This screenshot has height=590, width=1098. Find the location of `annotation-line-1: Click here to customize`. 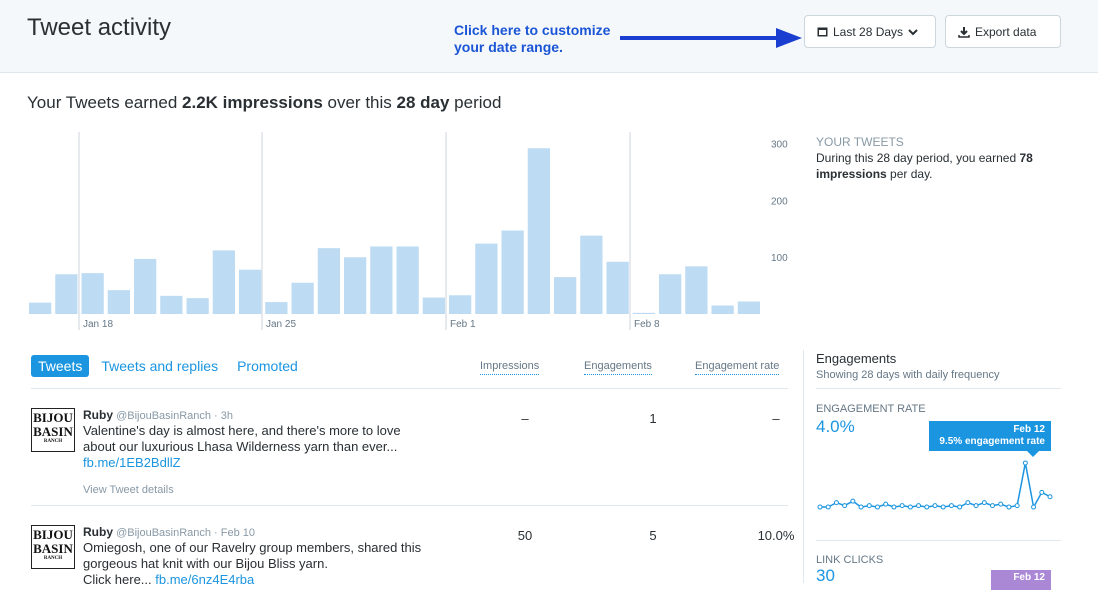

annotation-line-1: Click here to customize is located at coordinates (532, 30).